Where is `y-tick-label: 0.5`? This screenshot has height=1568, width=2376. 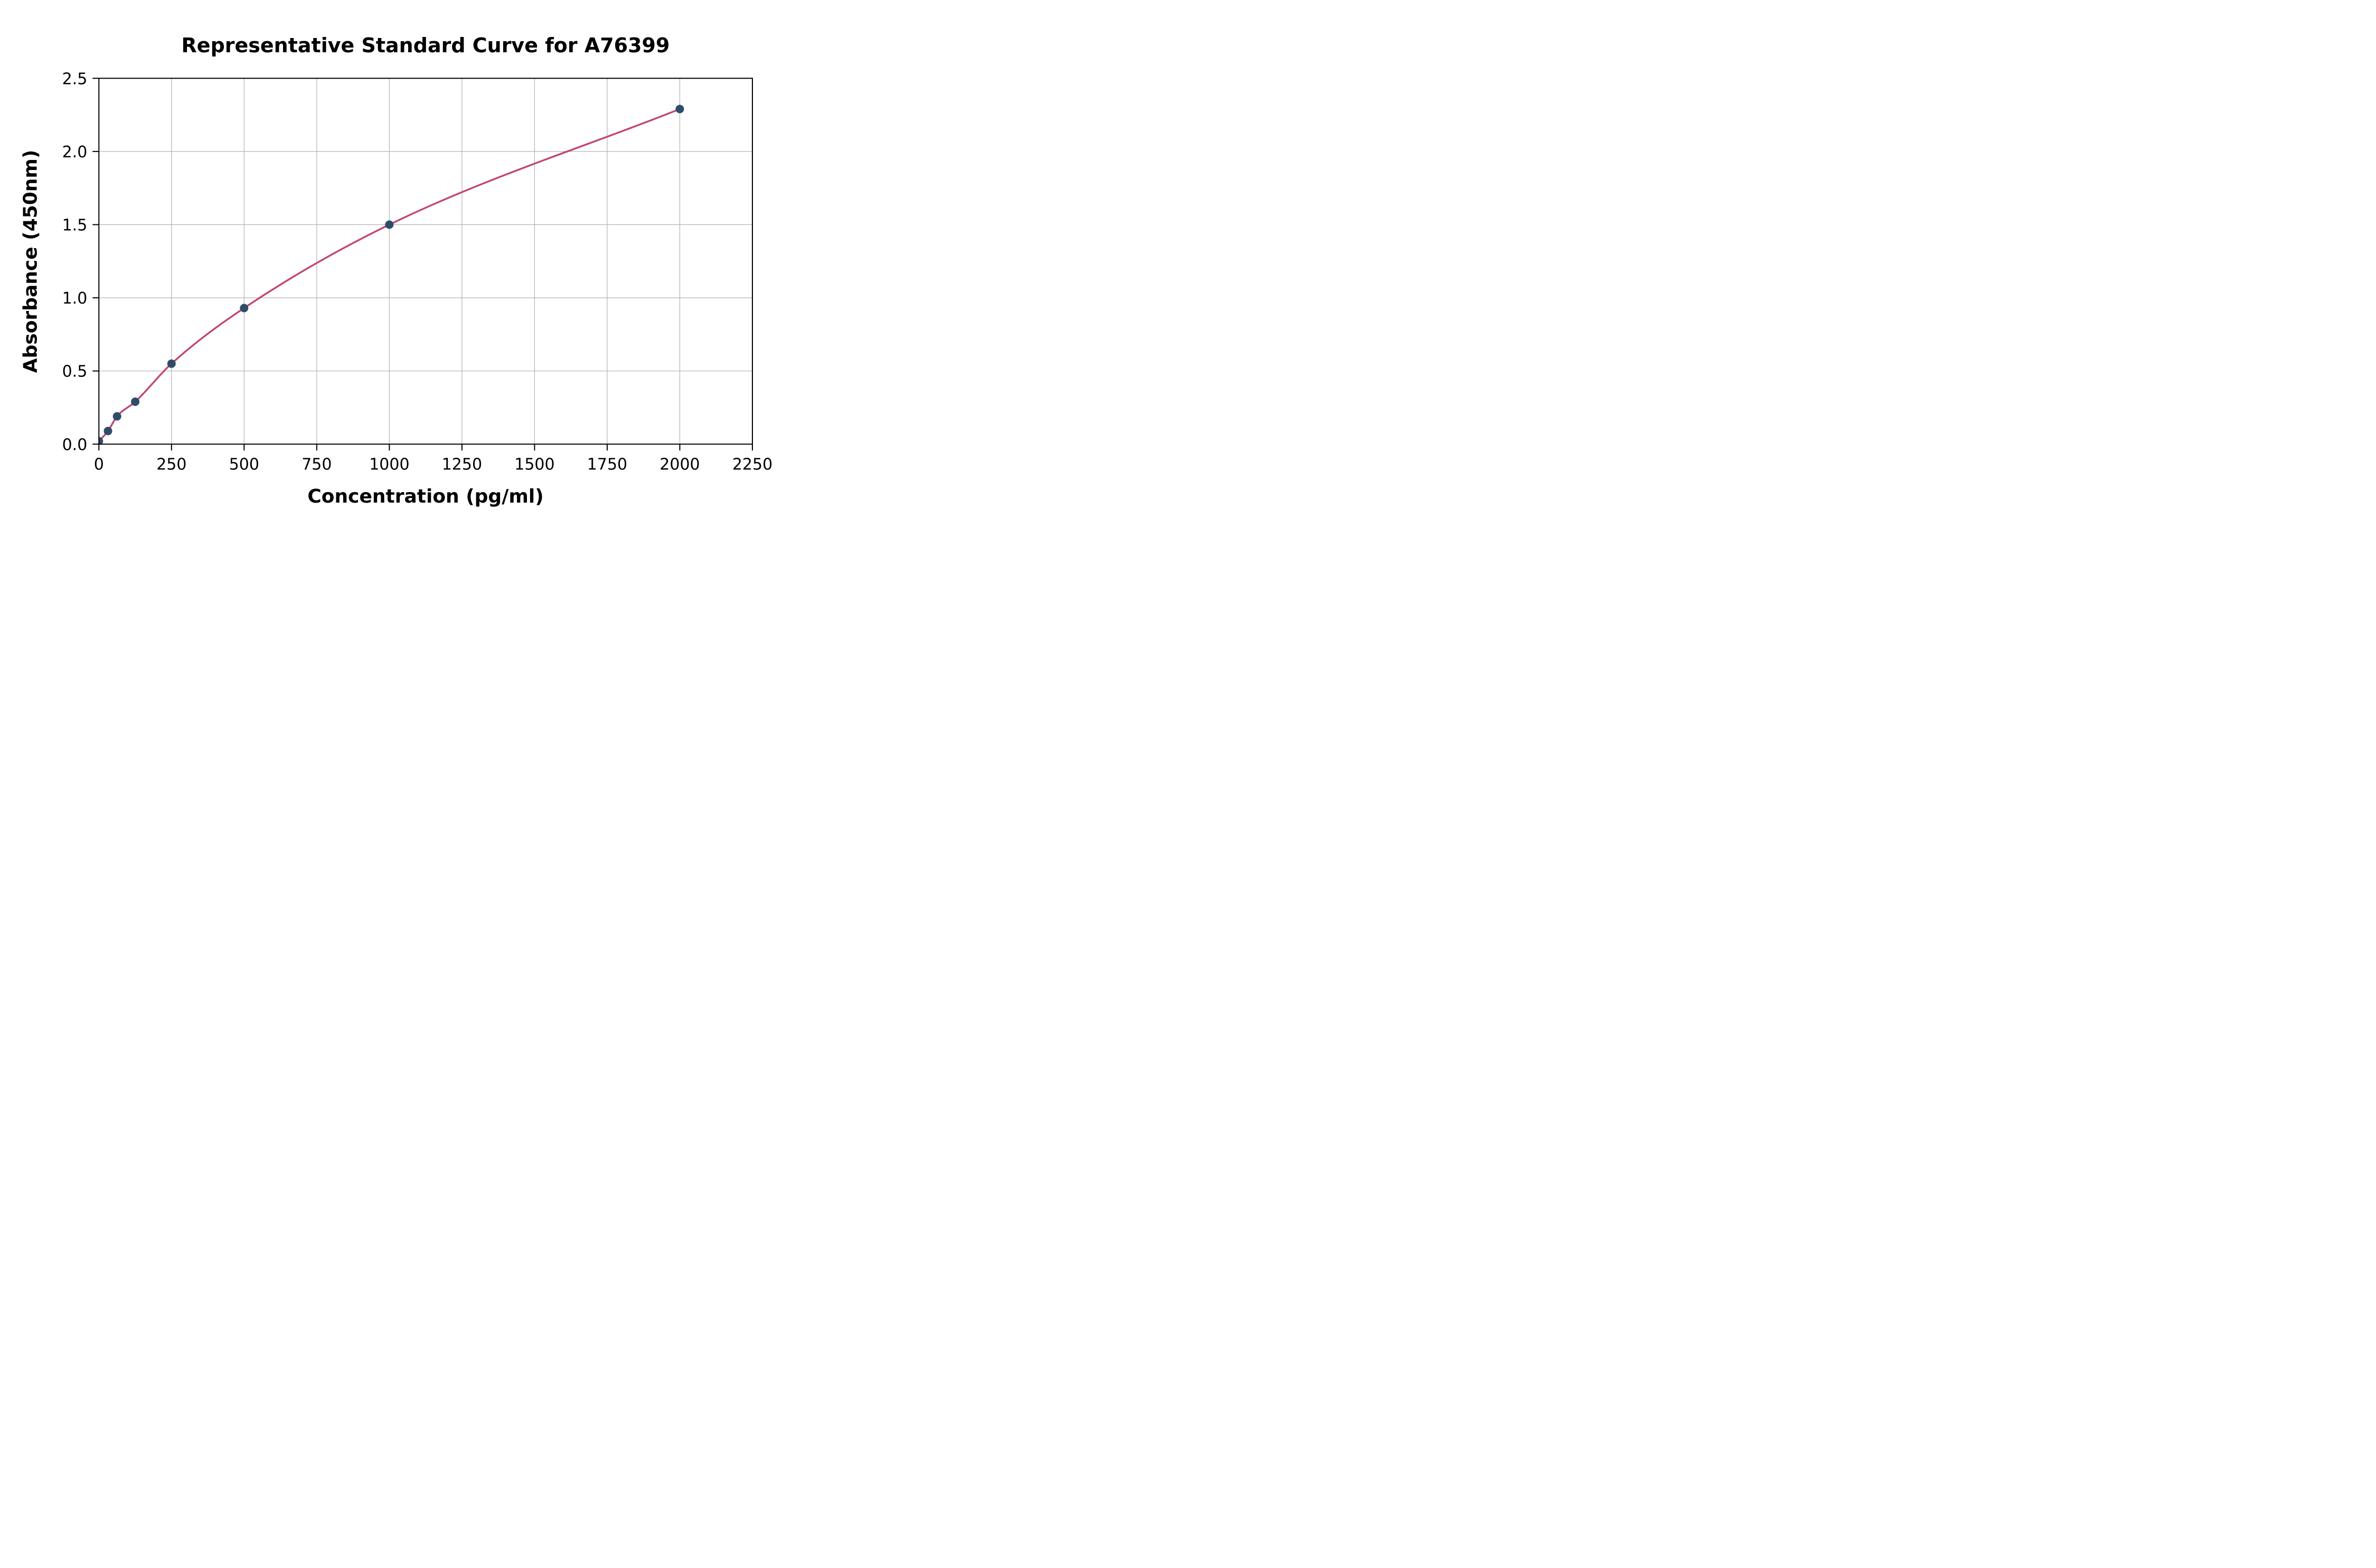
y-tick-label: 0.5 is located at coordinates (75, 372).